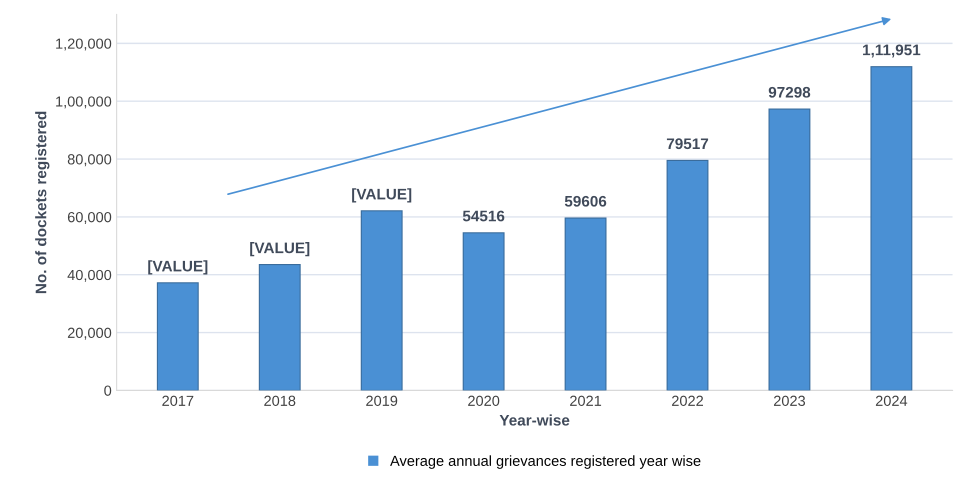 This screenshot has height=482, width=972. Describe the element at coordinates (484, 401) in the screenshot. I see `x-tick-label: 2020` at that location.